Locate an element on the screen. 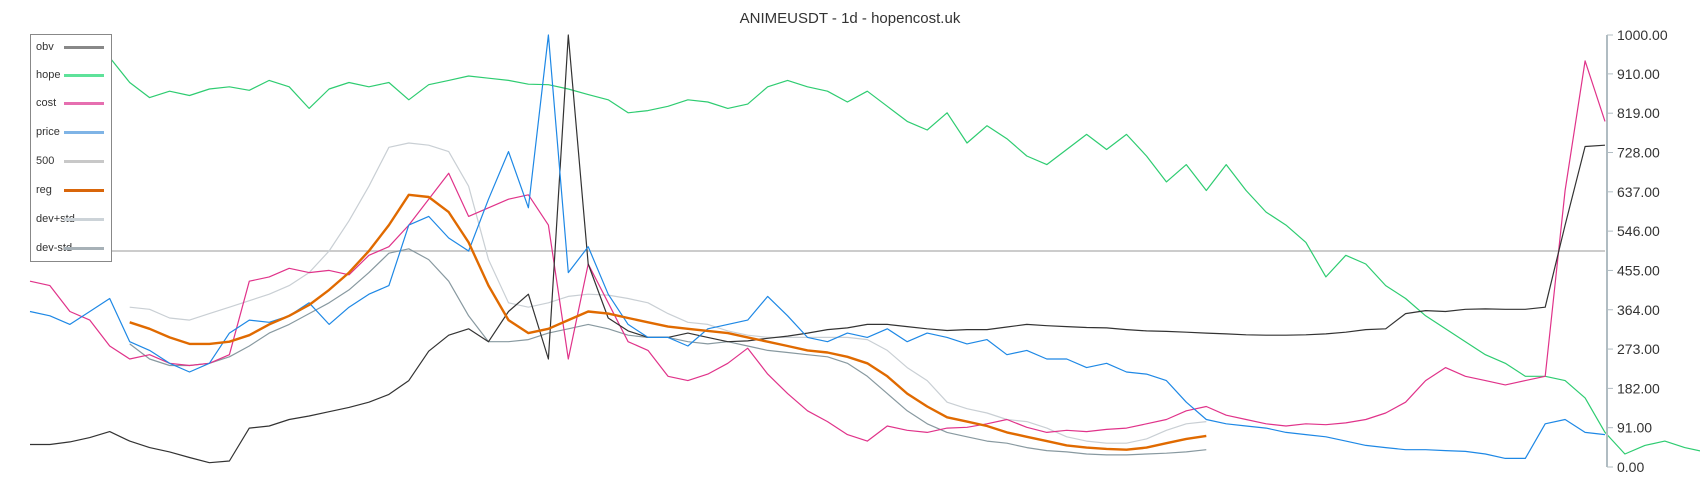  legend-swatch-dev-plus-std-icon is located at coordinates (84, 219).